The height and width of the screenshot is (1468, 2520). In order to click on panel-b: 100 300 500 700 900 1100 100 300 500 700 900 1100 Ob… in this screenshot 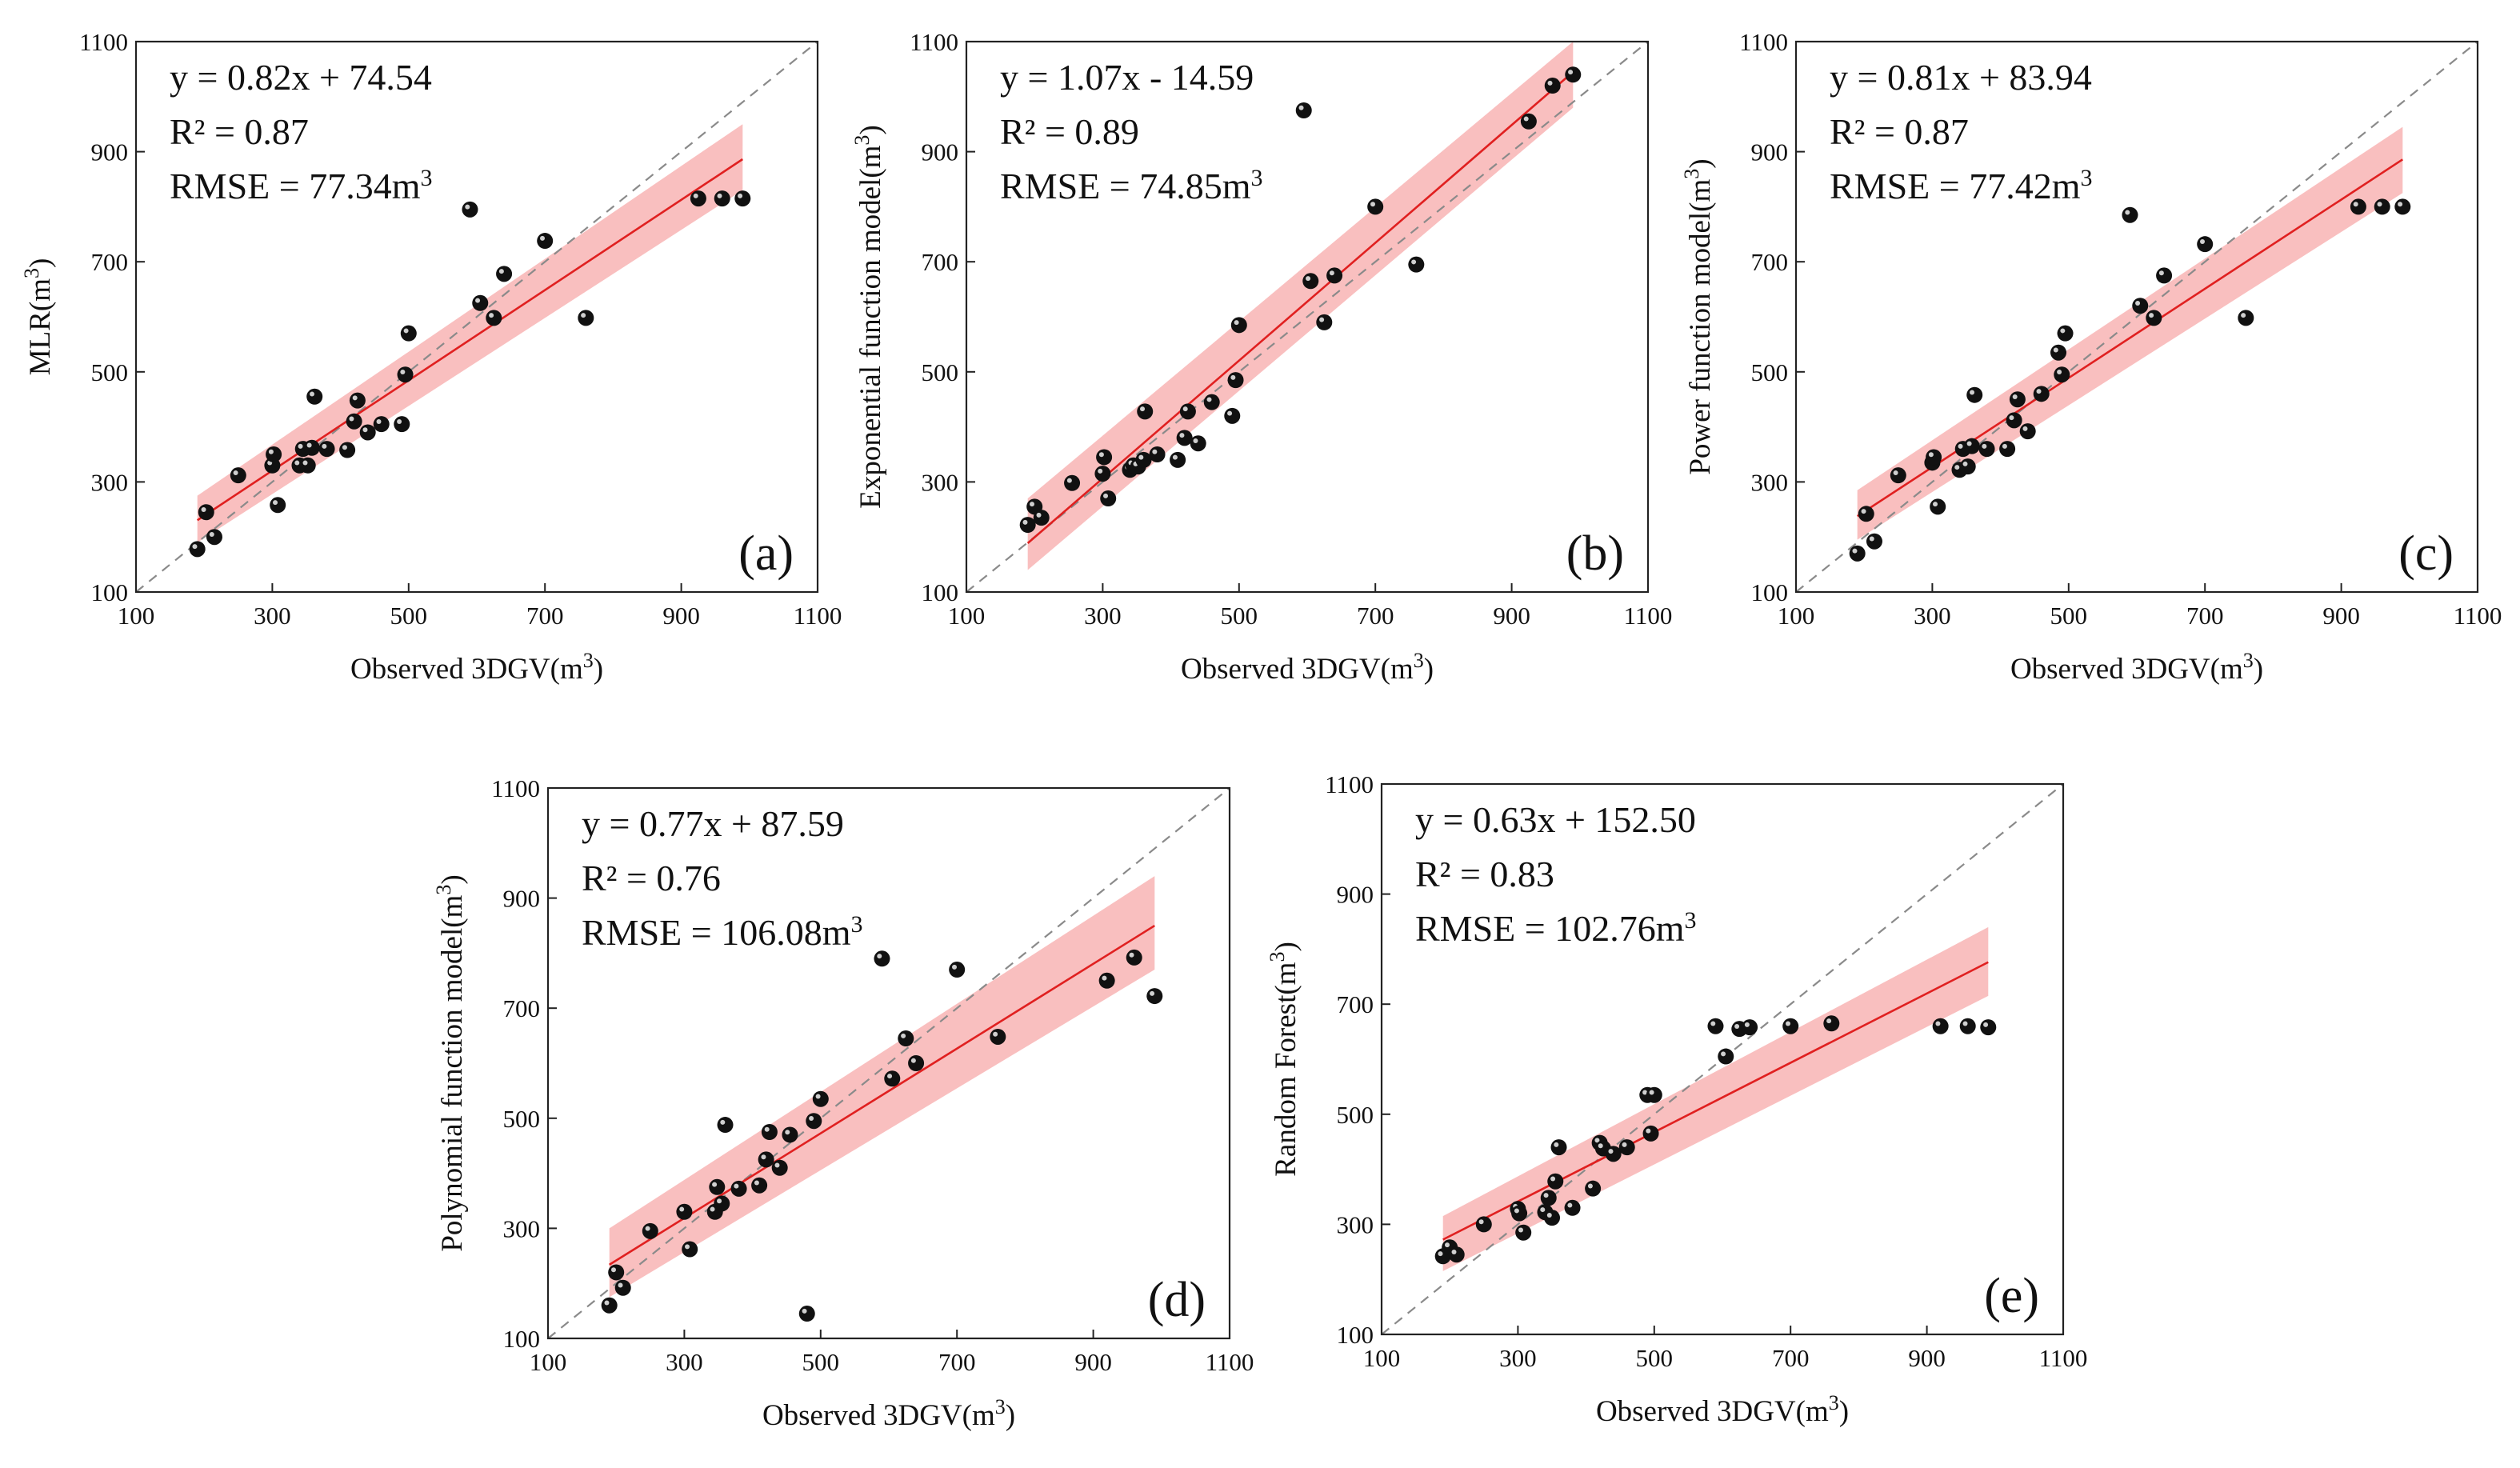, I will do `click(1261, 357)`.